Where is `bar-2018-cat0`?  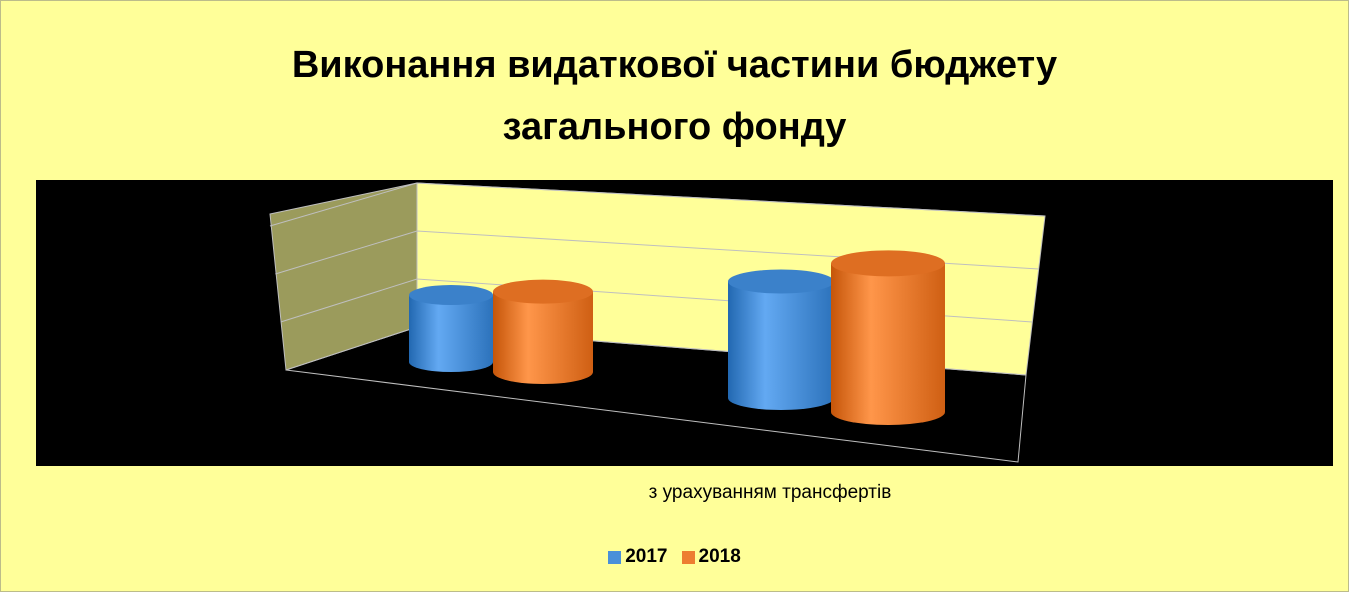 bar-2018-cat0 is located at coordinates (543, 331).